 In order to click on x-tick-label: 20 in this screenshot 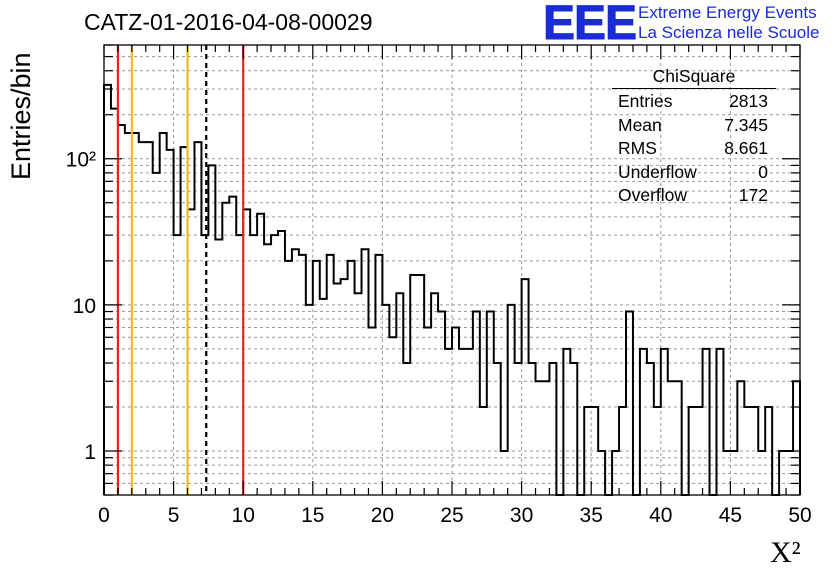, I will do `click(382, 515)`.